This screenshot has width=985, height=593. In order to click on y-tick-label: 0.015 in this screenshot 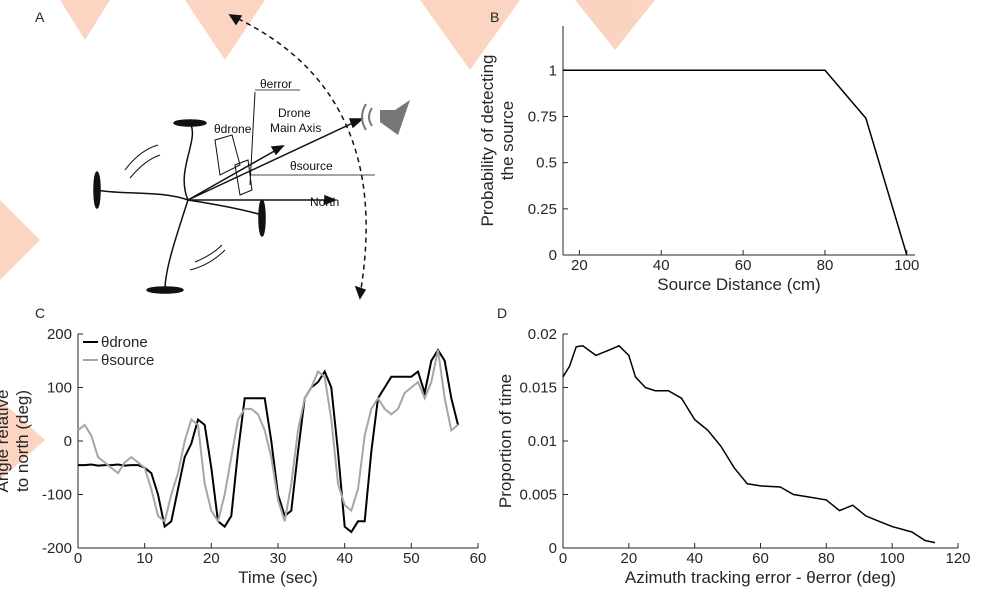, I will do `click(538, 388)`.